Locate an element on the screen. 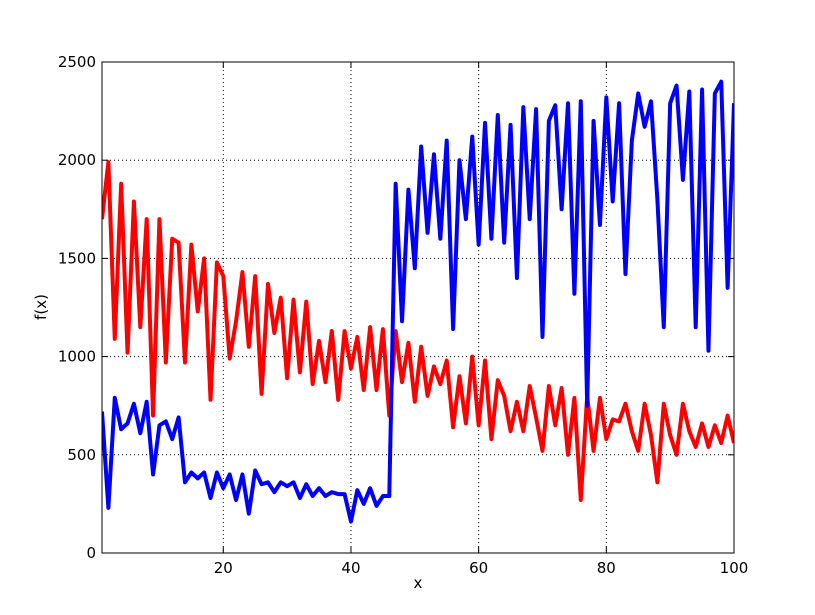 The width and height of the screenshot is (815, 615). y-tick-label: 1000 is located at coordinates (77, 357).